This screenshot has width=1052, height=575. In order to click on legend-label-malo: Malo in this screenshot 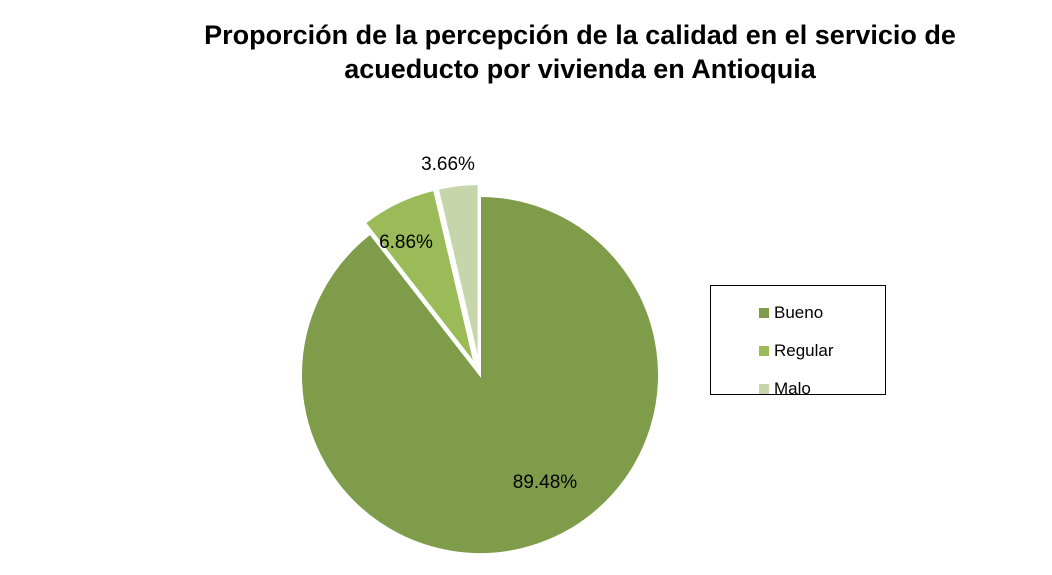, I will do `click(792, 388)`.